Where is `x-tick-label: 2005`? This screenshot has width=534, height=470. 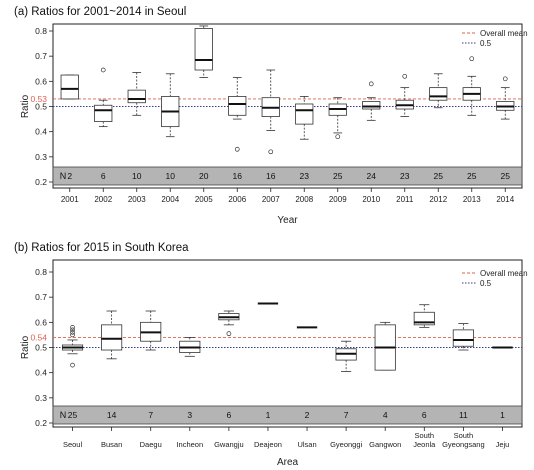
x-tick-label: 2005 is located at coordinates (204, 199).